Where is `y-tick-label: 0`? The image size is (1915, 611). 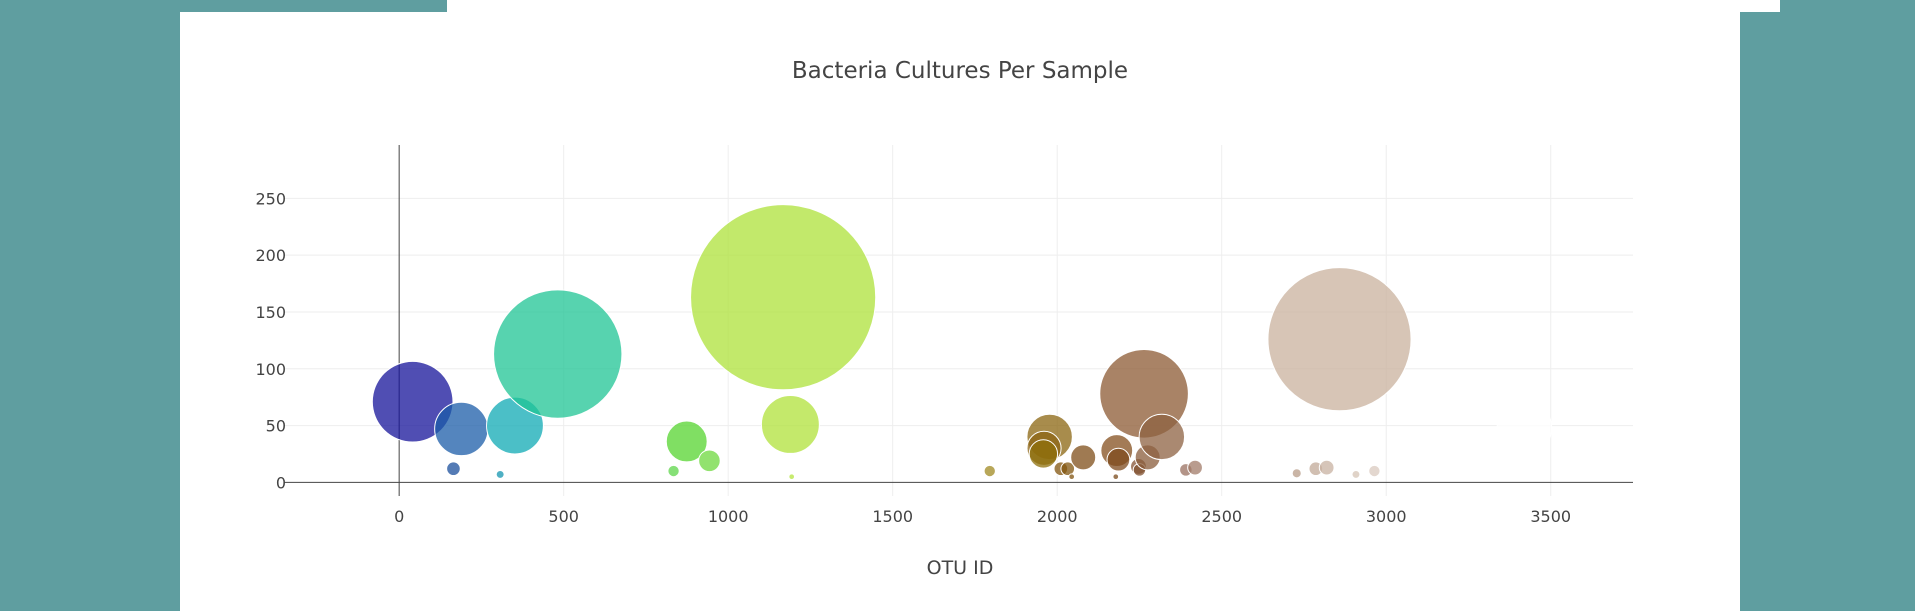
y-tick-label: 0 is located at coordinates (281, 482).